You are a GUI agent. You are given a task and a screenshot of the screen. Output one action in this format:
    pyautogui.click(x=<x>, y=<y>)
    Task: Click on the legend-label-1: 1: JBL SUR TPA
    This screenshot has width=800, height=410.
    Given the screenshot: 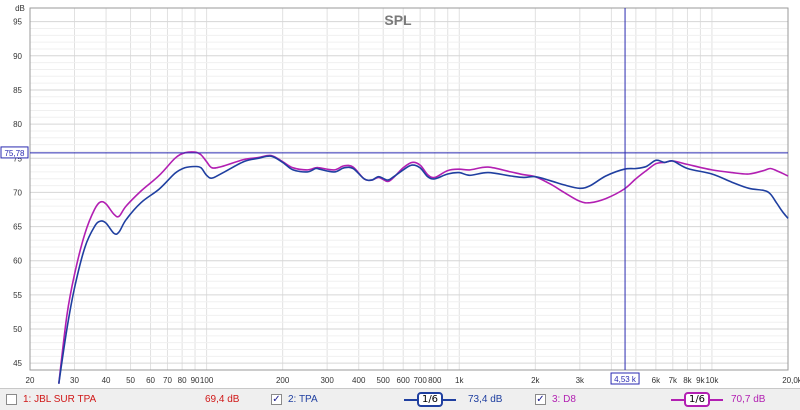 What is the action you would take?
    pyautogui.click(x=60, y=399)
    